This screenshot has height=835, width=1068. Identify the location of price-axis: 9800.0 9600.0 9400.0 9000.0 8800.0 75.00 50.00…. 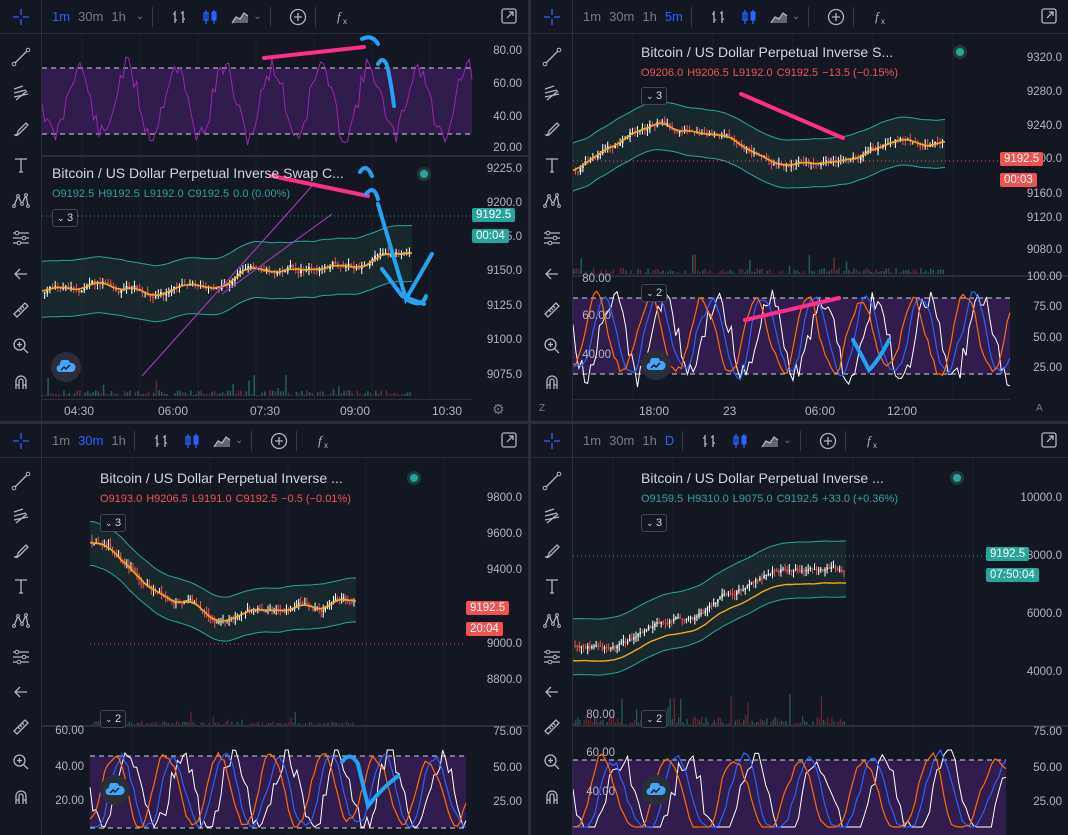
(497, 646).